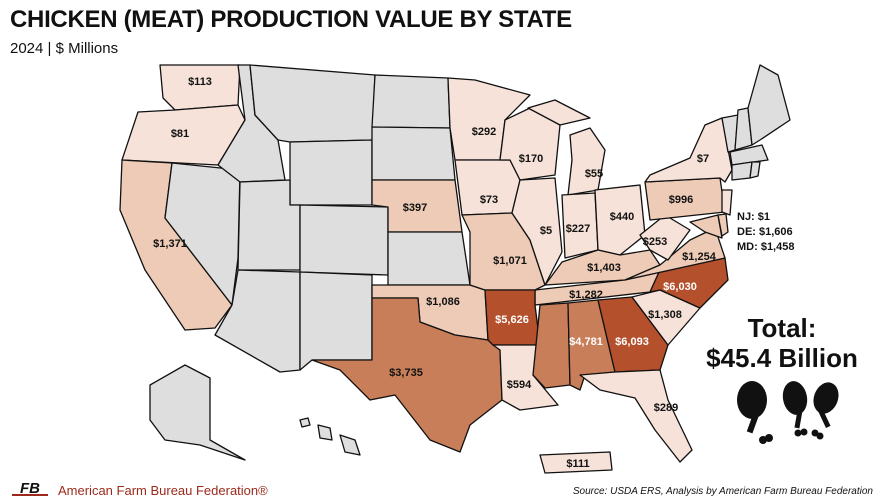 This screenshot has width=883, height=501. What do you see at coordinates (586, 342) in the screenshot?
I see `label-al: $4,781` at bounding box center [586, 342].